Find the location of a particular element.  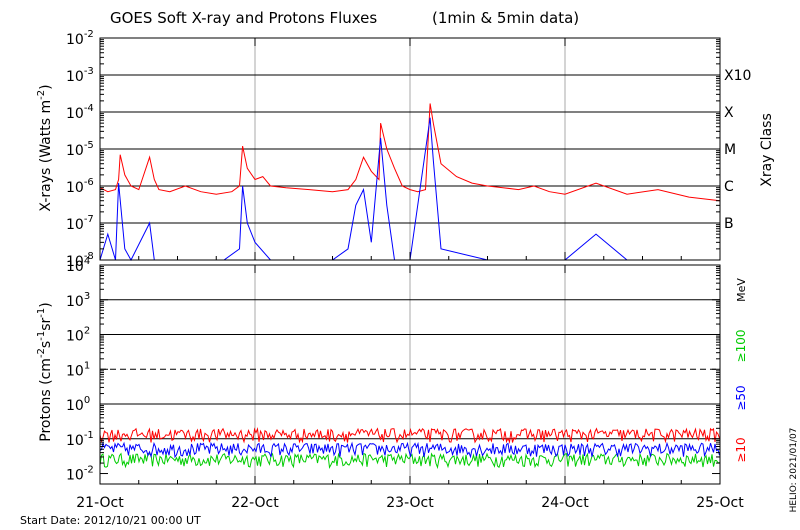

xray-class-label-m: M is located at coordinates (730, 150).